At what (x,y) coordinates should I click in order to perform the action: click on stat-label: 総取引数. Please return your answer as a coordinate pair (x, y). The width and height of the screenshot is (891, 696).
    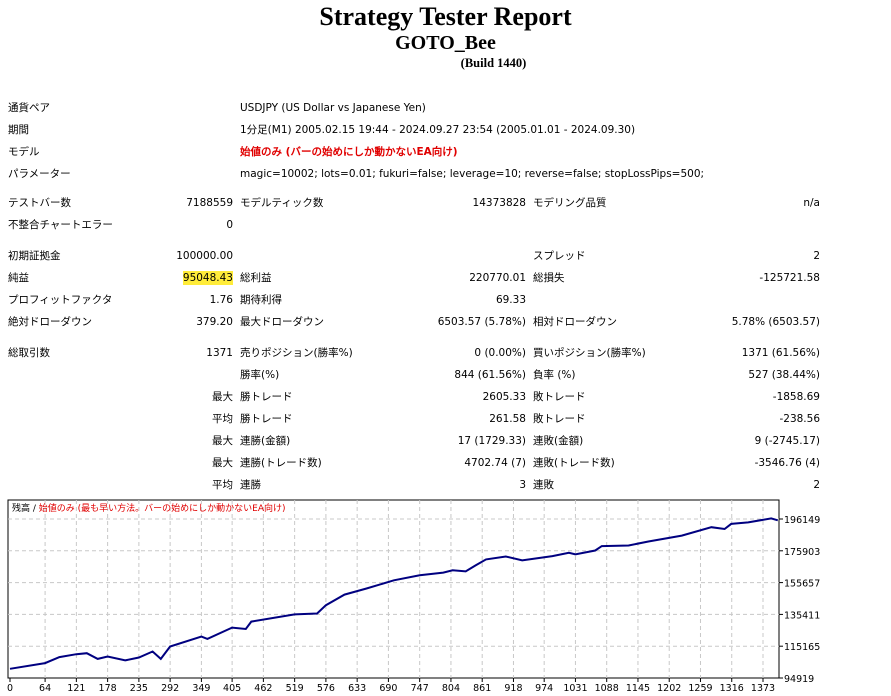
    Looking at the image, I should click on (29, 353).